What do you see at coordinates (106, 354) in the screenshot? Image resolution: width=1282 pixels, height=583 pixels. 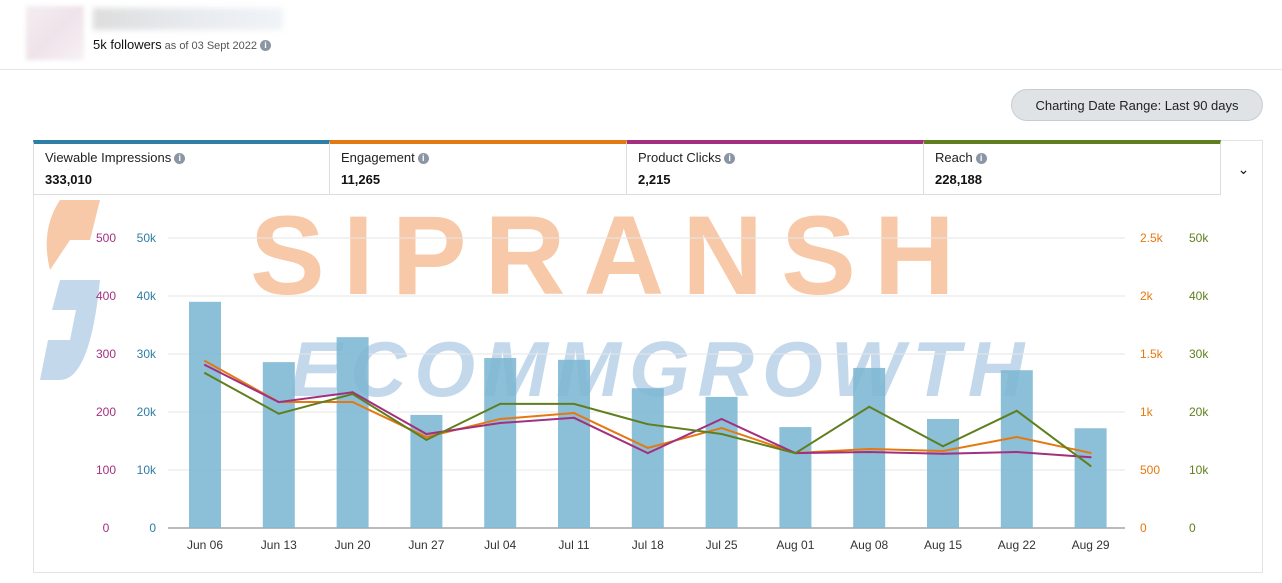 I see `y-tick-label-product-clicks: 300` at bounding box center [106, 354].